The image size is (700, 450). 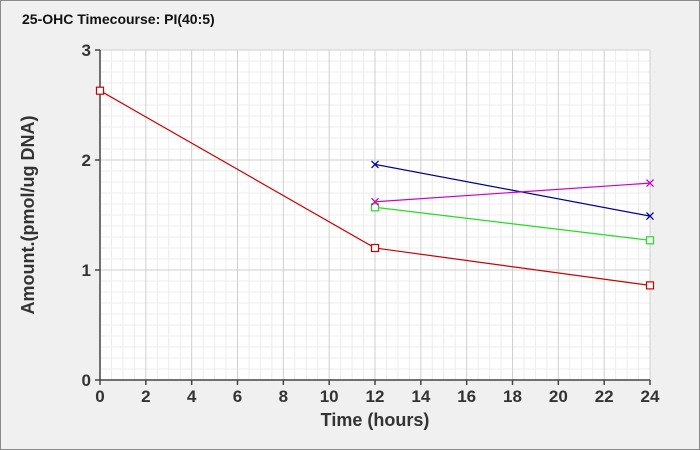 I want to click on x-tick-labels: 0 2 4 6 8 10 12 14 16 18 20 22 24, so click(x=377, y=393).